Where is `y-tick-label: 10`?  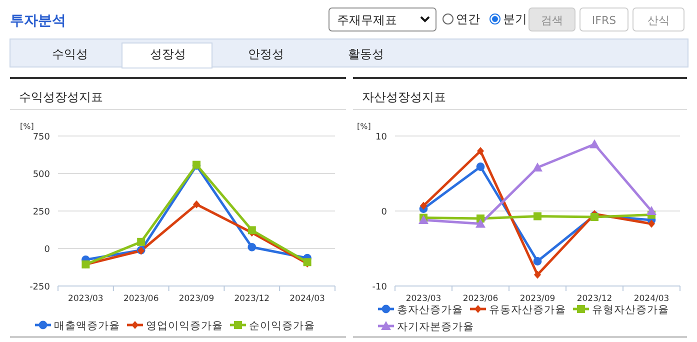
y-tick-label: 10 is located at coordinates (382, 137).